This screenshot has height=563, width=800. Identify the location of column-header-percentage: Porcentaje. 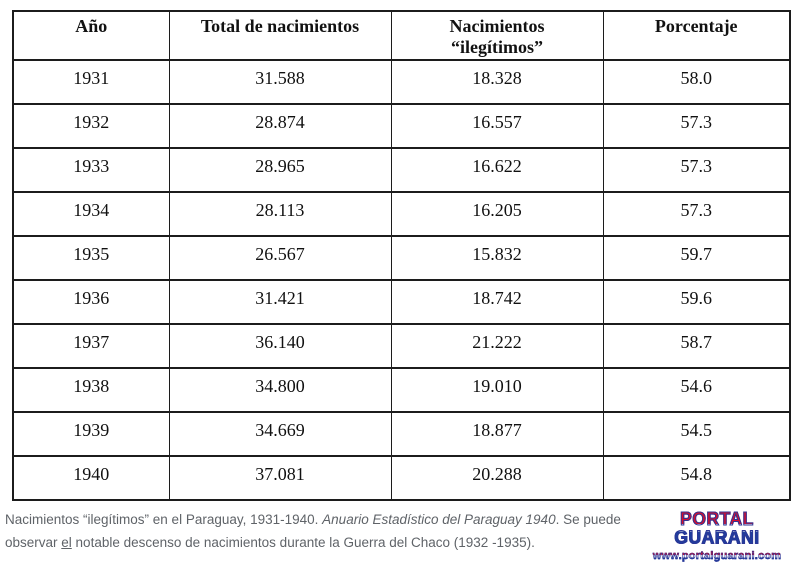
(696, 35).